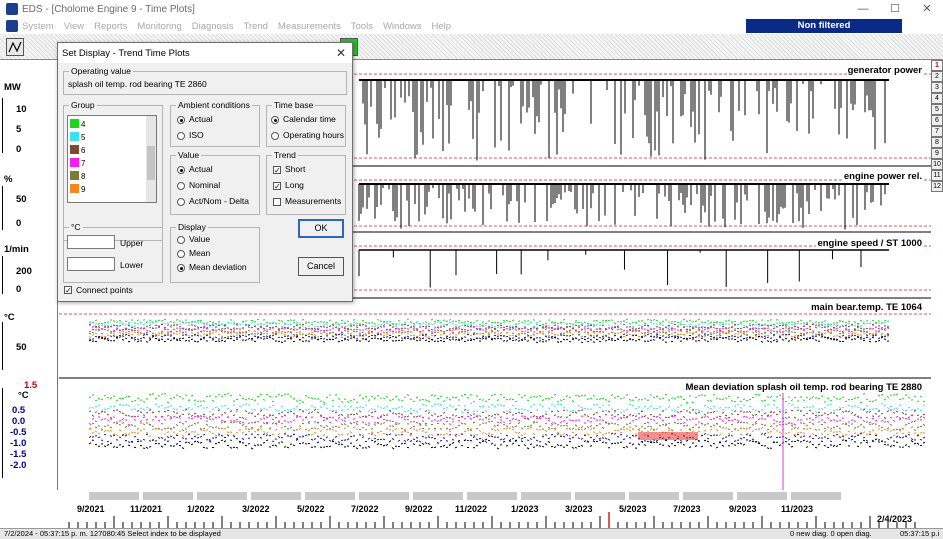  Describe the element at coordinates (91, 264) in the screenshot. I see `lower-limit-input` at that location.